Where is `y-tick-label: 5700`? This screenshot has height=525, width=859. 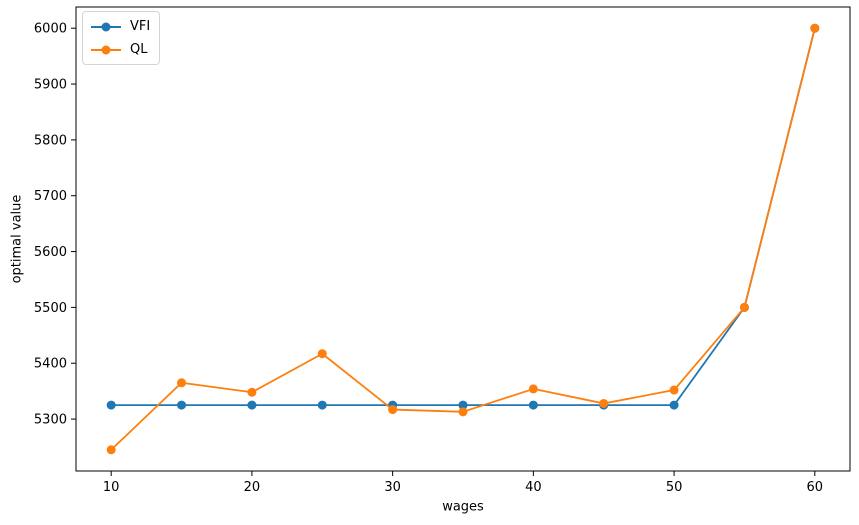 y-tick-label: 5700 is located at coordinates (50, 196).